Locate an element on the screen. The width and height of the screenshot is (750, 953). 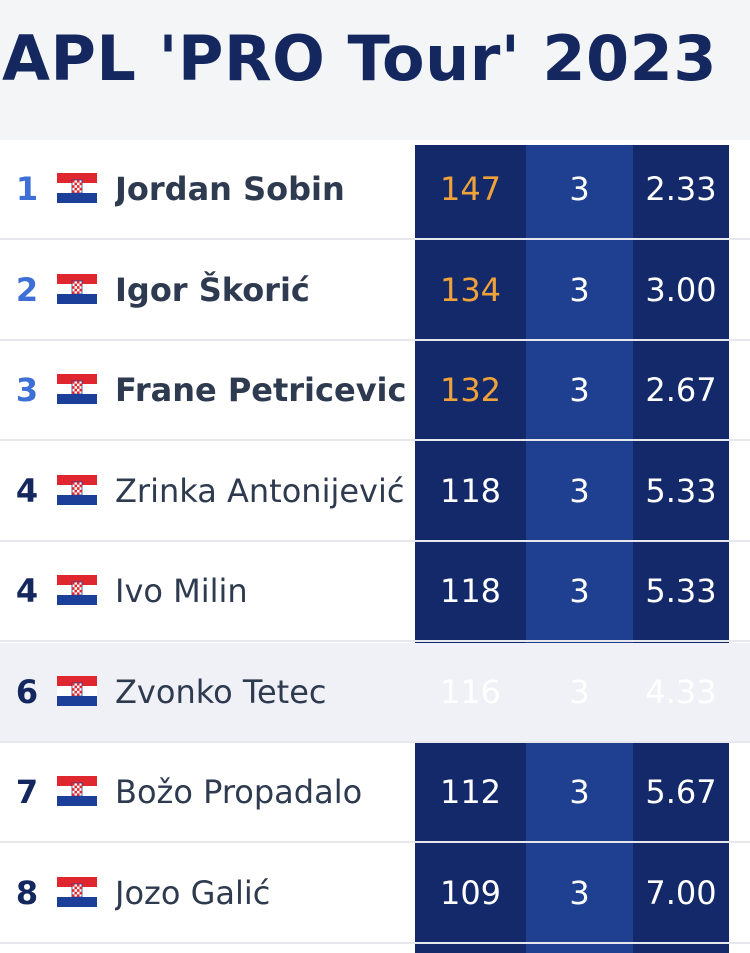
events-column is located at coordinates (579, 549).